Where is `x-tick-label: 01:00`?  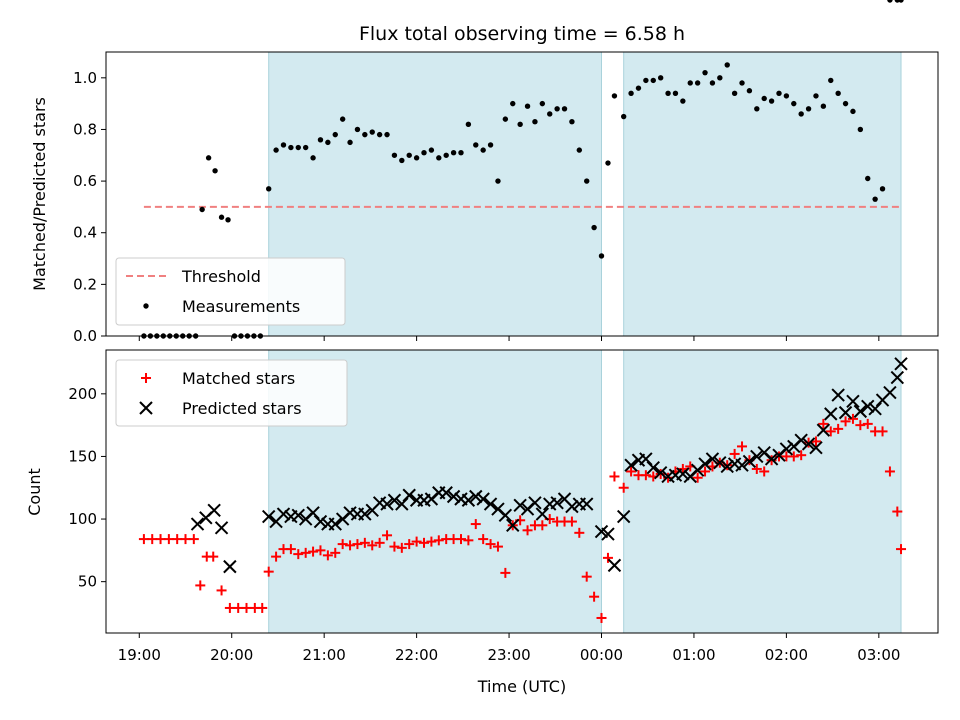 x-tick-label: 01:00 is located at coordinates (693, 655).